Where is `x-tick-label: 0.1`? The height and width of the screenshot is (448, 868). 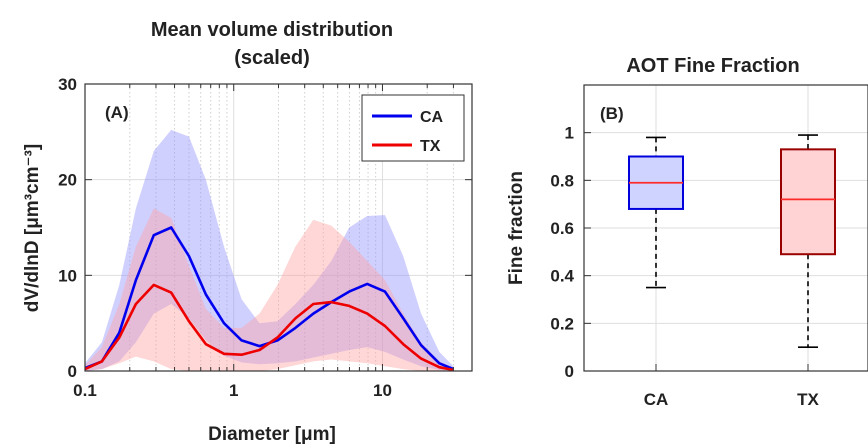
x-tick-label: 0.1 is located at coordinates (85, 390).